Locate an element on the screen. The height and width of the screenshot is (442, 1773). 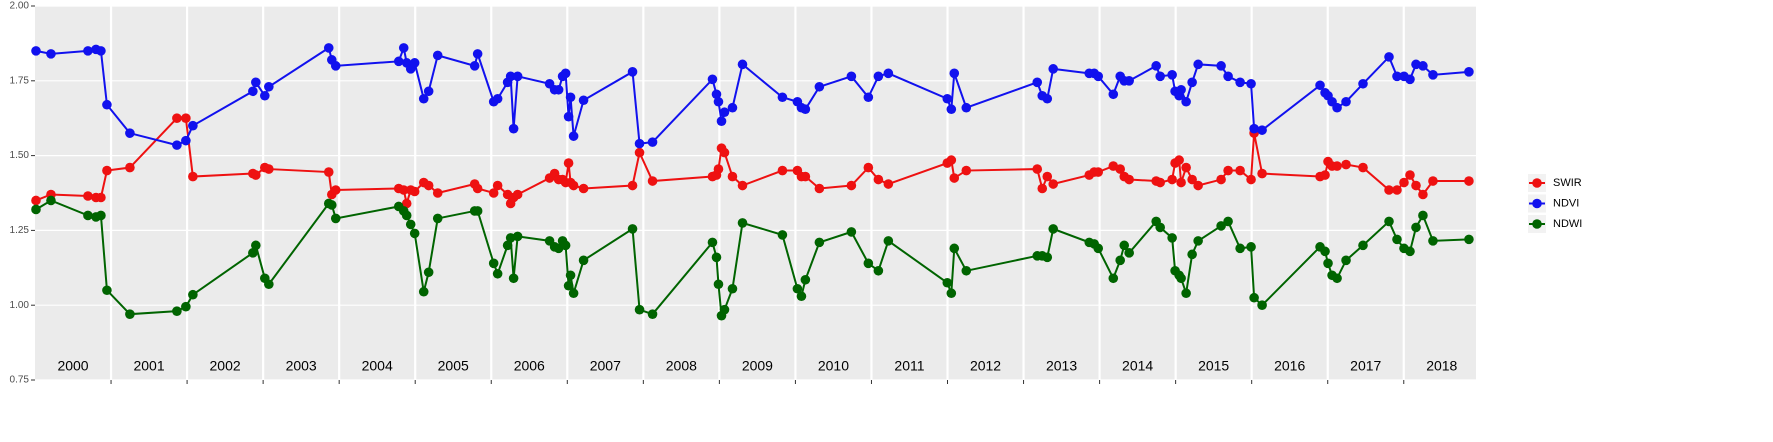
legend-label: NDVI is located at coordinates (1566, 203).